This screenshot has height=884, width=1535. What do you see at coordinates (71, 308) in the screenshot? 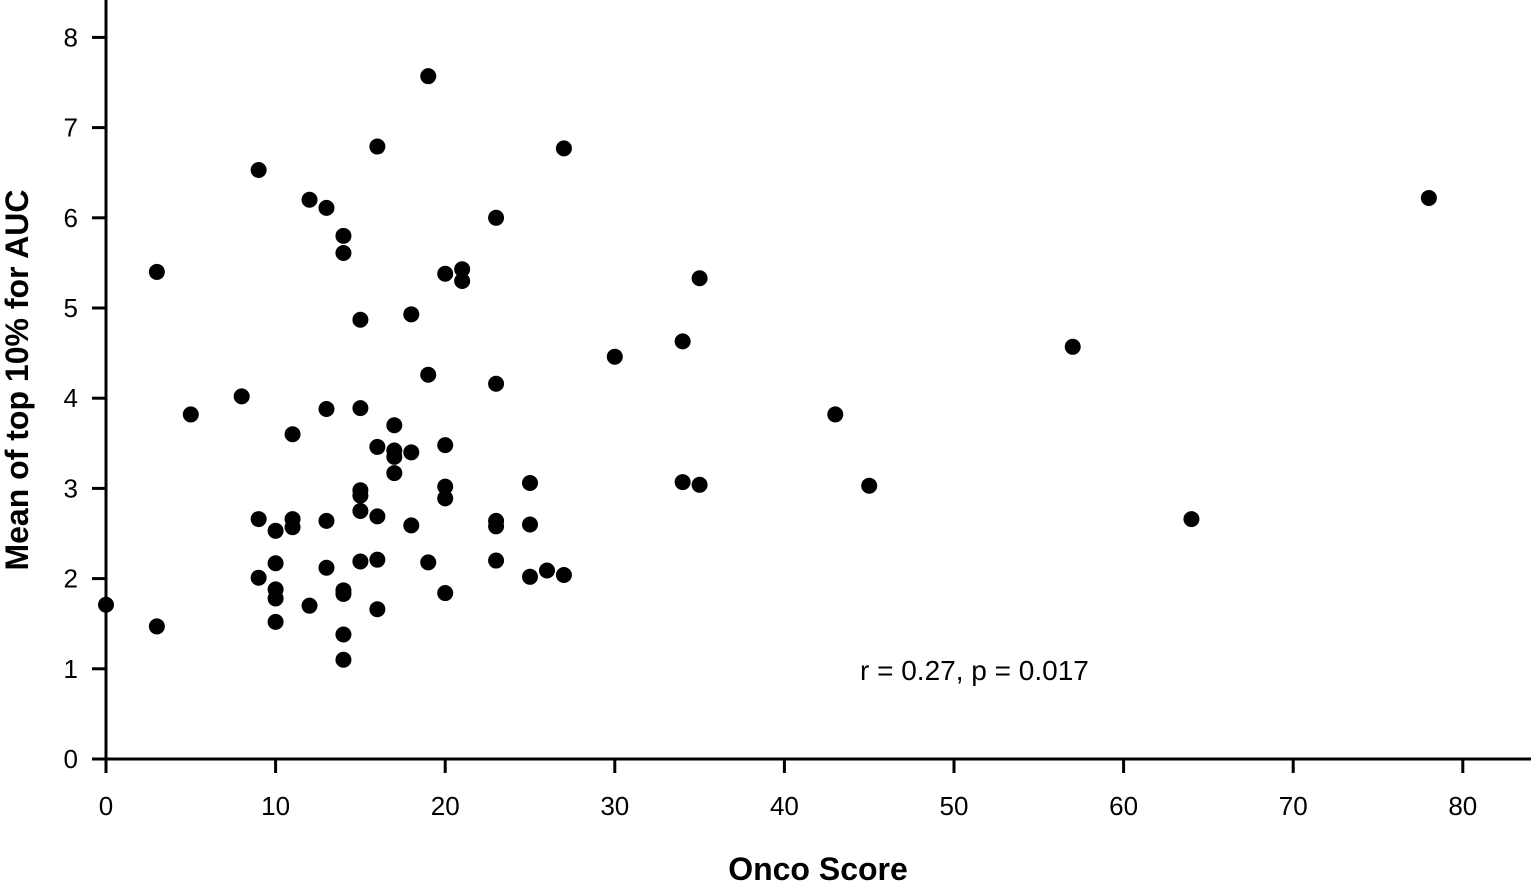
I see `y-tick-label: 5` at bounding box center [71, 308].